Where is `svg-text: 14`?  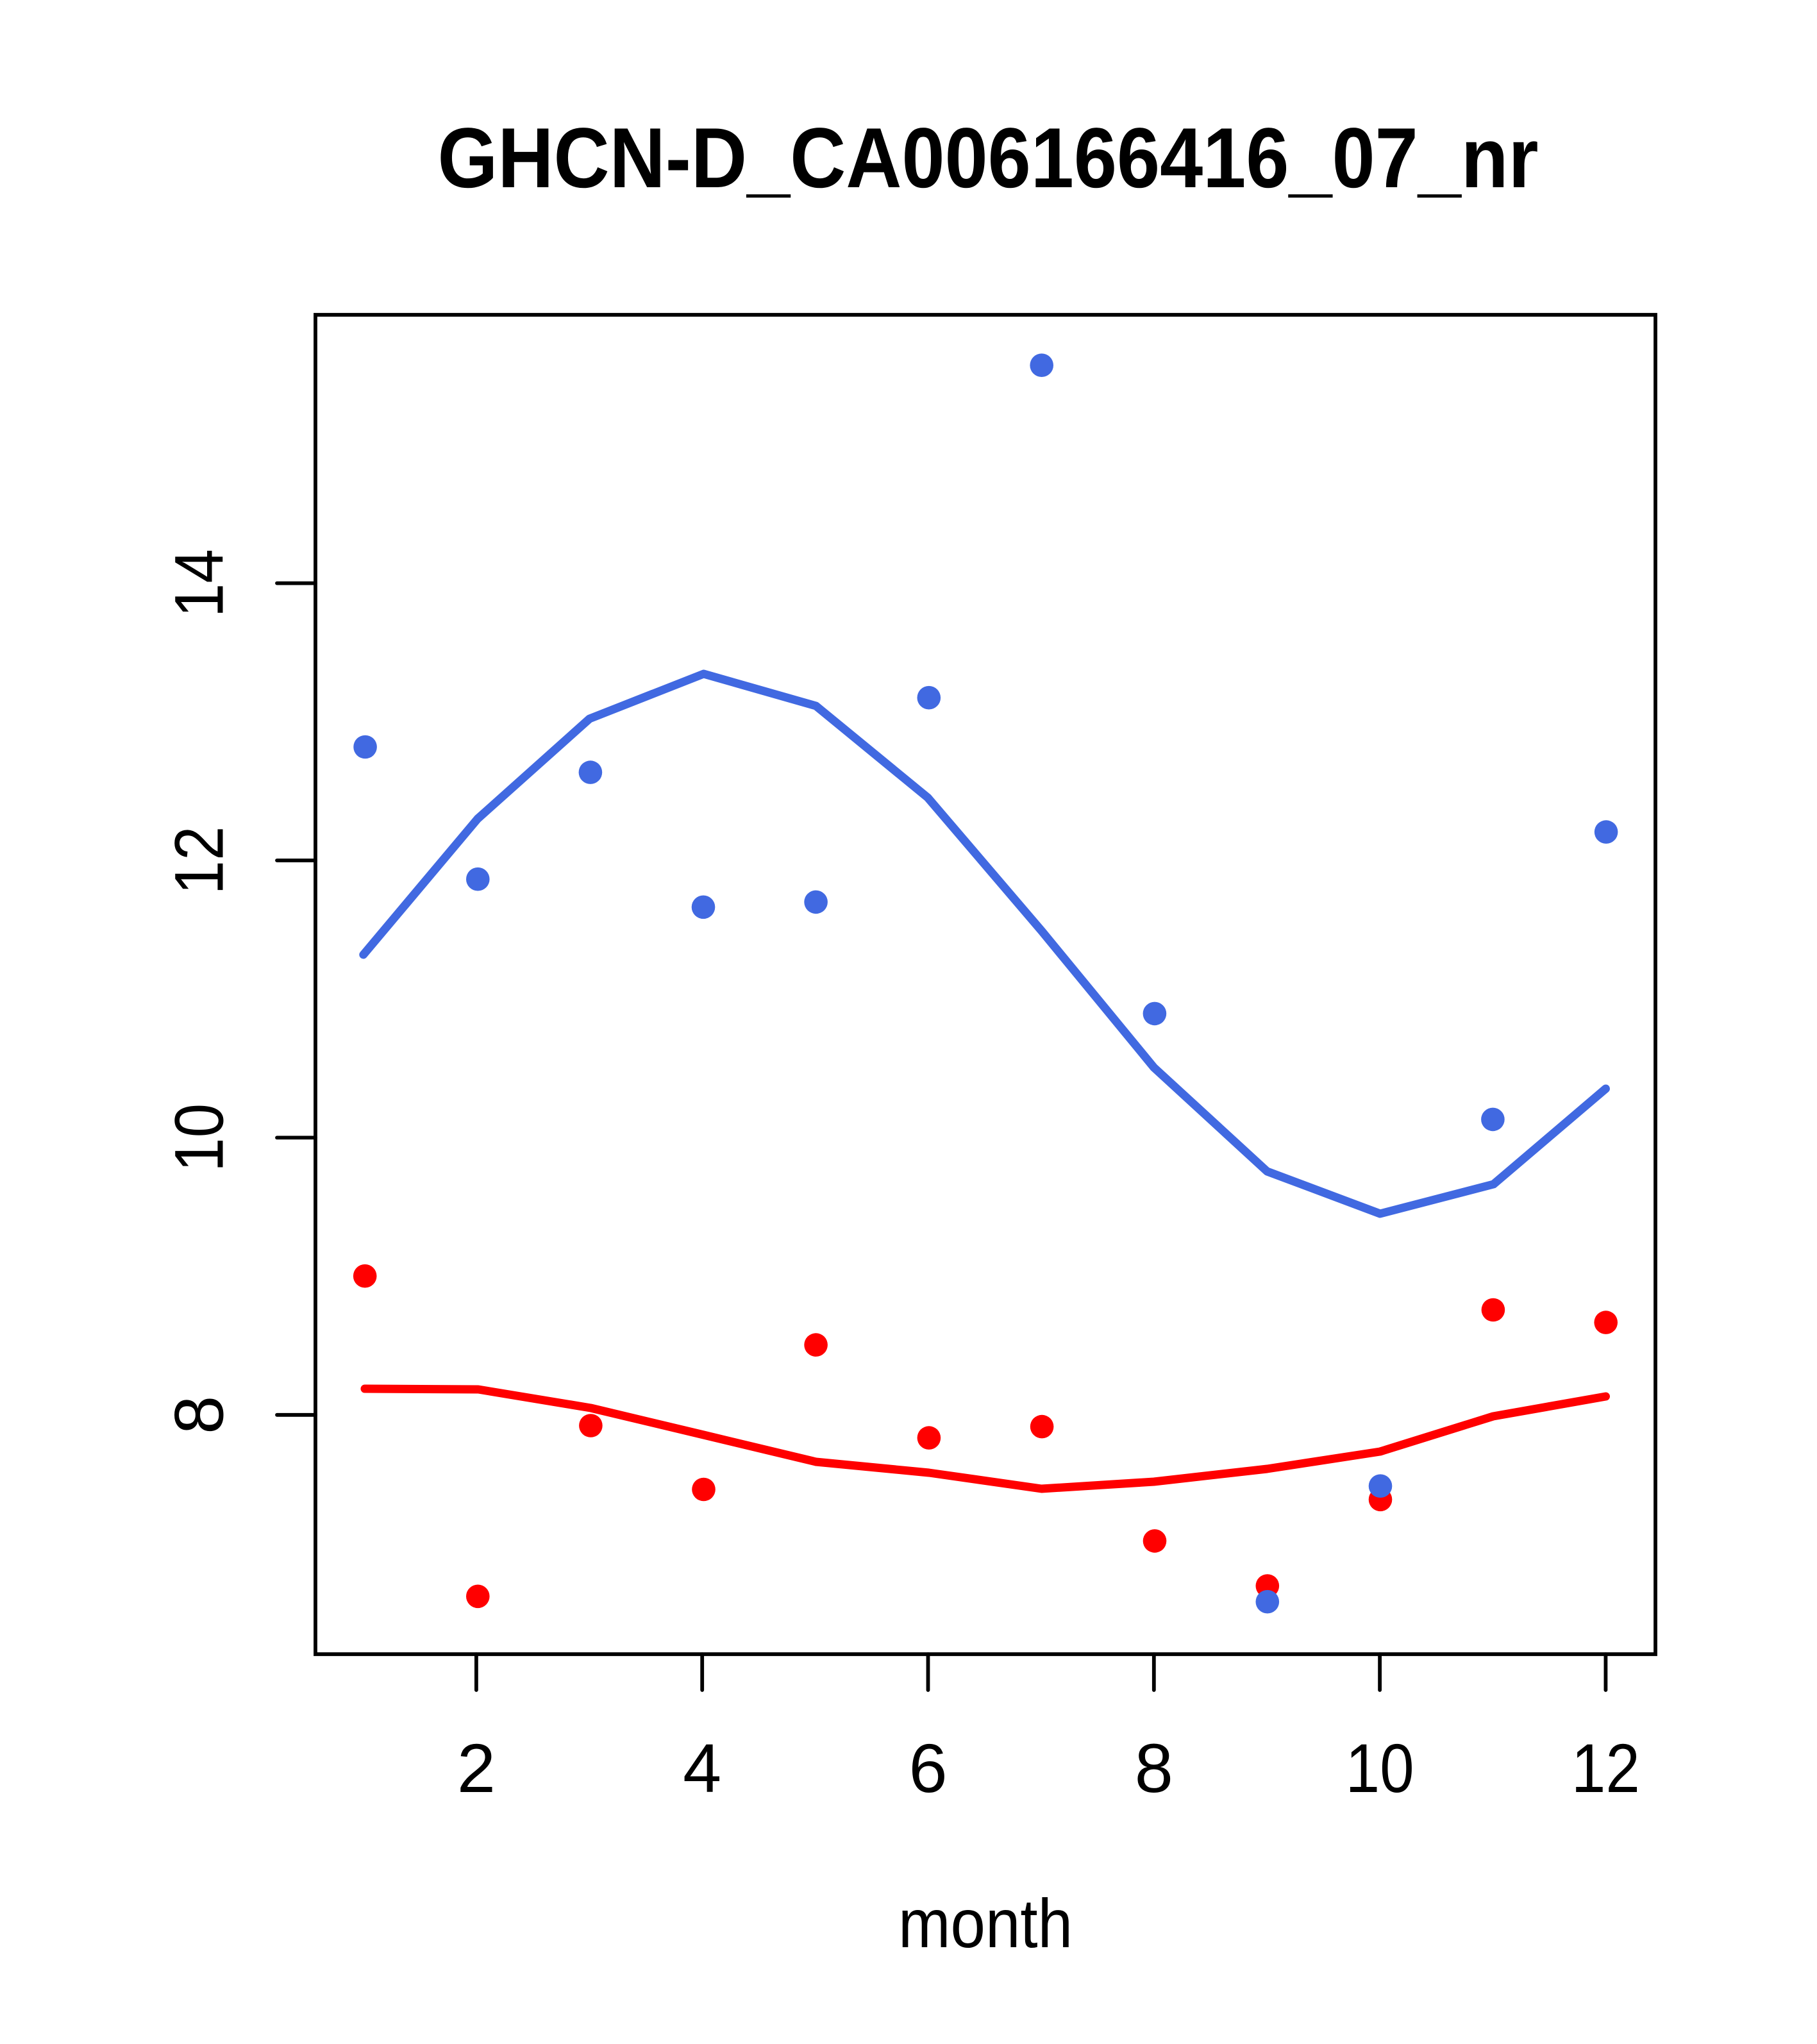 svg-text: 14 is located at coordinates (199, 583).